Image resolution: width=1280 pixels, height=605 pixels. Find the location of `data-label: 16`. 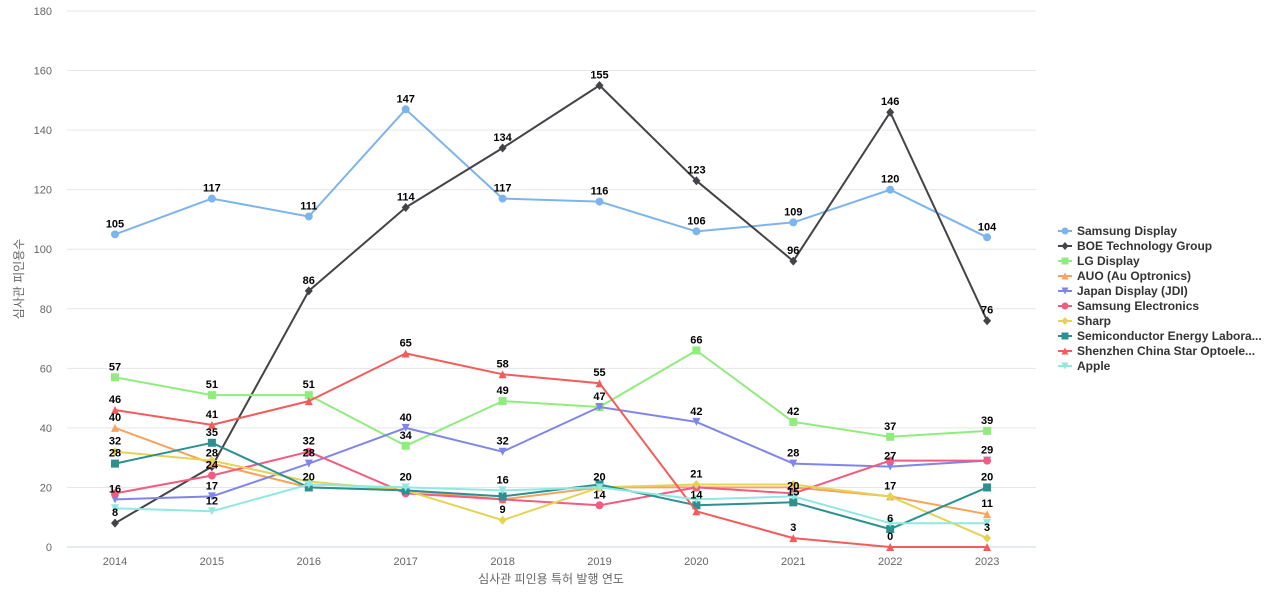

data-label: 16 is located at coordinates (502, 480).